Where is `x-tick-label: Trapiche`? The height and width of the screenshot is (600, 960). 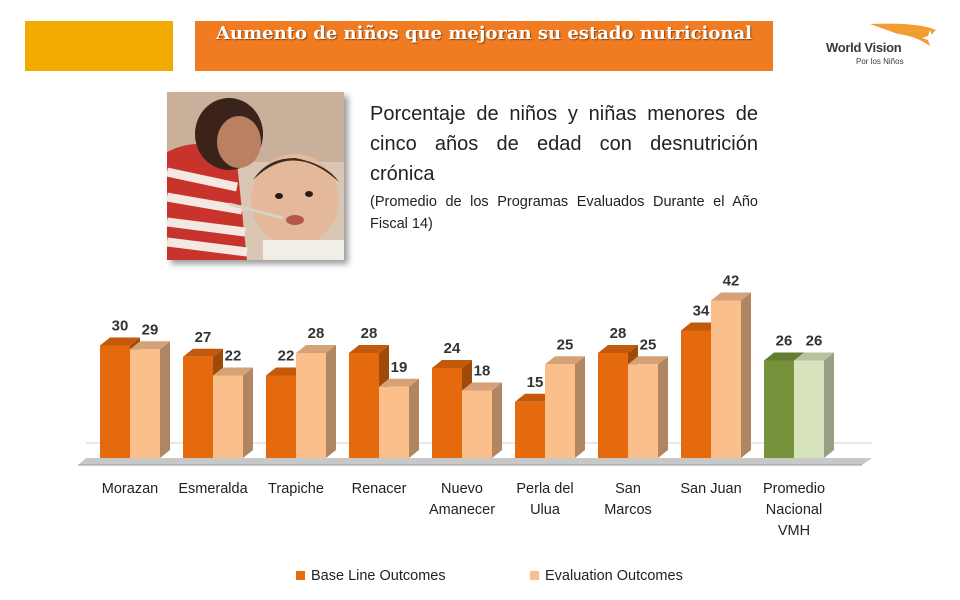
x-tick-label: Trapiche is located at coordinates (296, 489).